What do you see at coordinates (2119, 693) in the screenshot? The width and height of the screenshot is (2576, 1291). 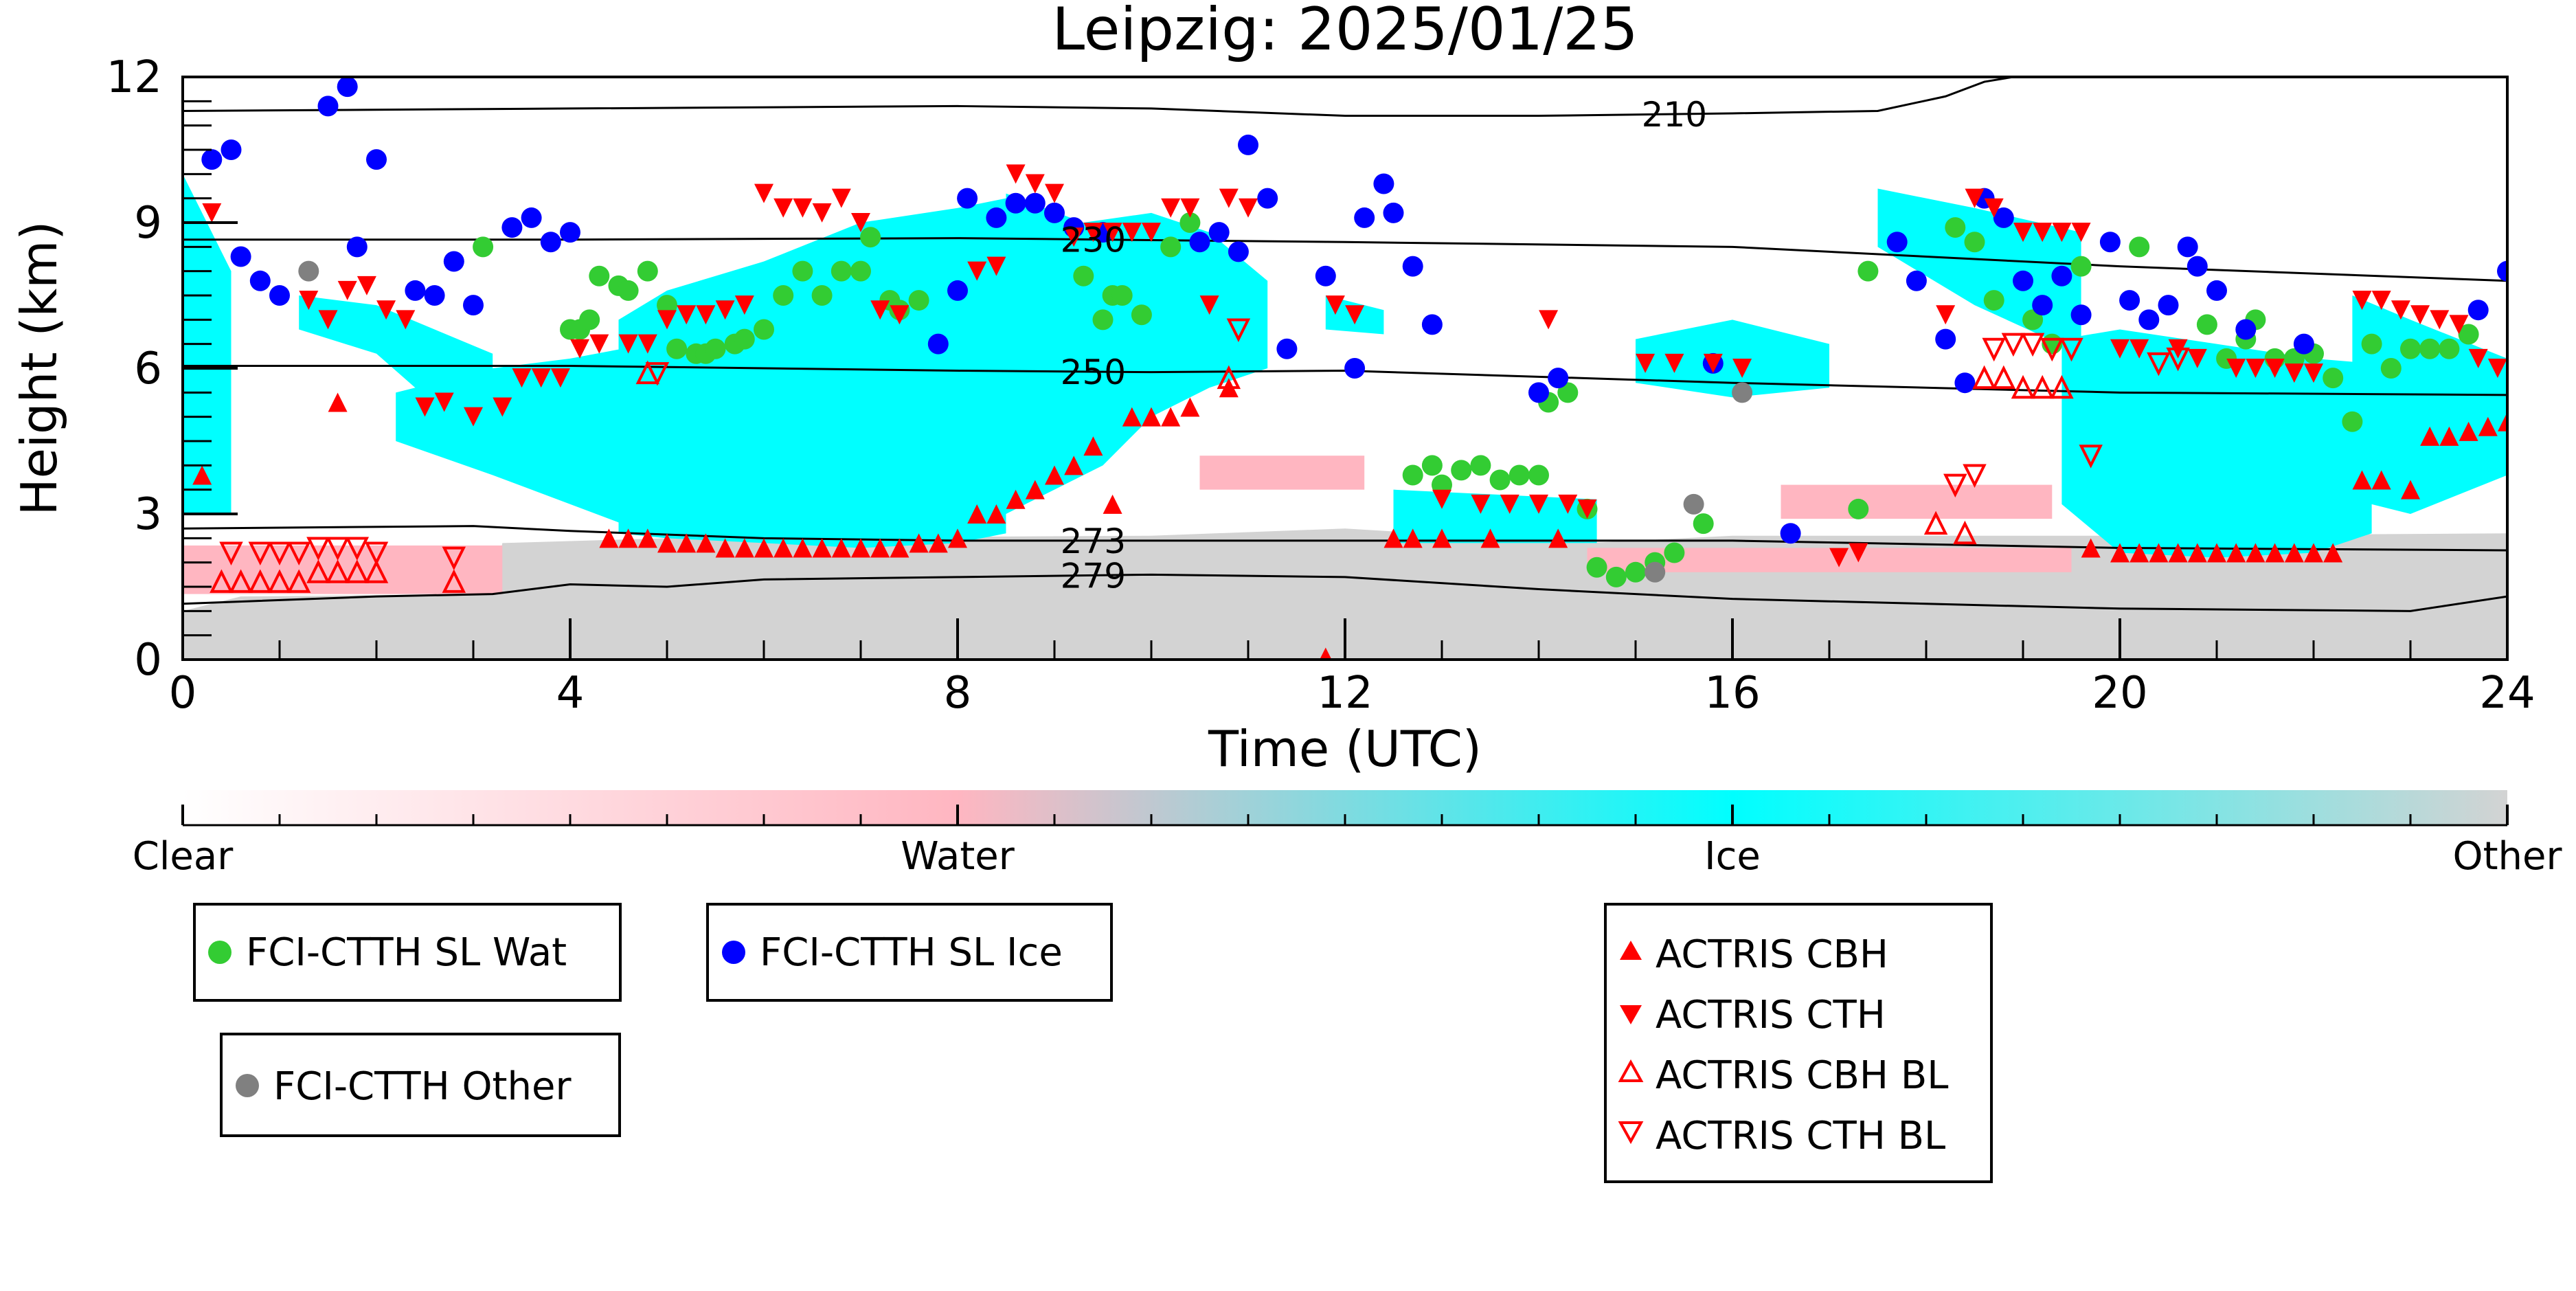 I see `x-tick-label: 20` at bounding box center [2119, 693].